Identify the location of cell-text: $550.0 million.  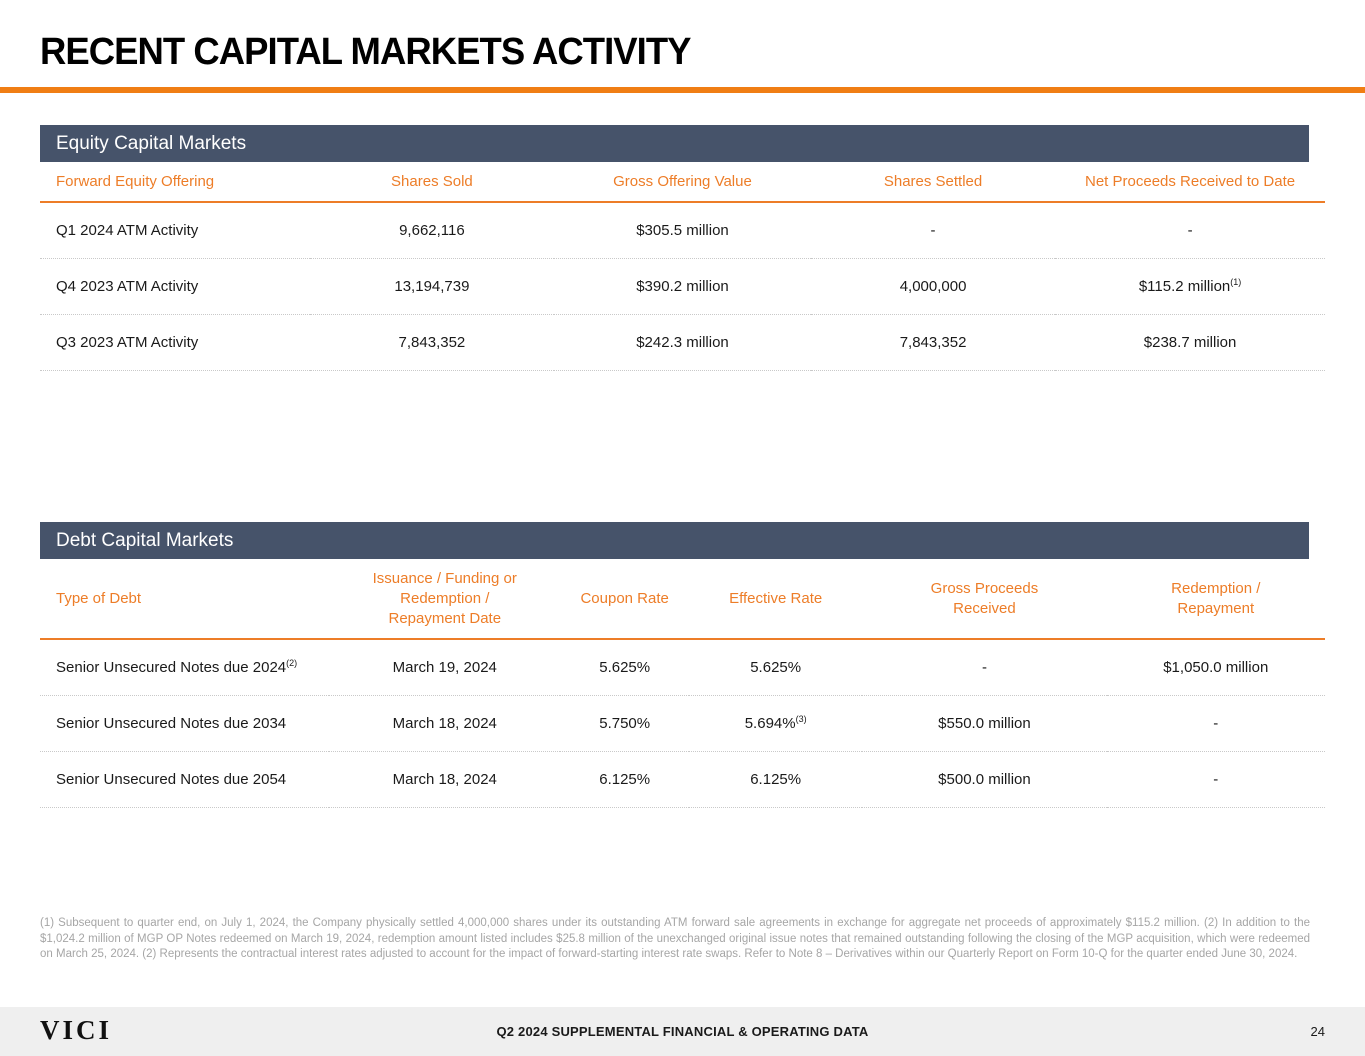
(984, 723).